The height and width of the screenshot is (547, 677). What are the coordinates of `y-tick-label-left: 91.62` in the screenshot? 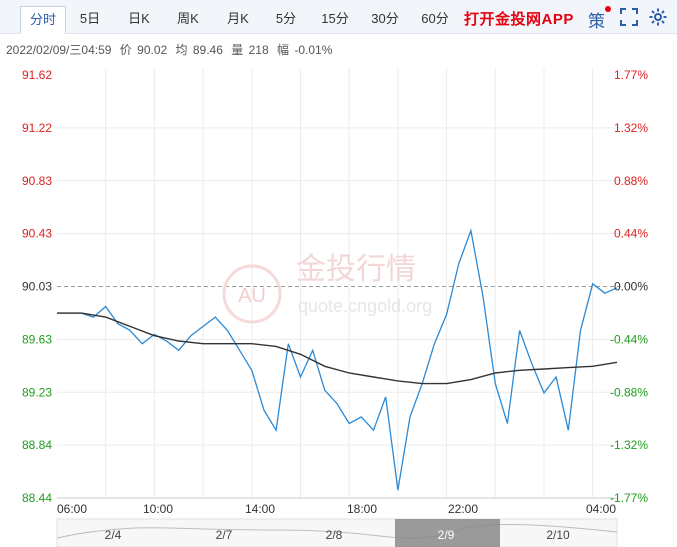 It's located at (37, 75).